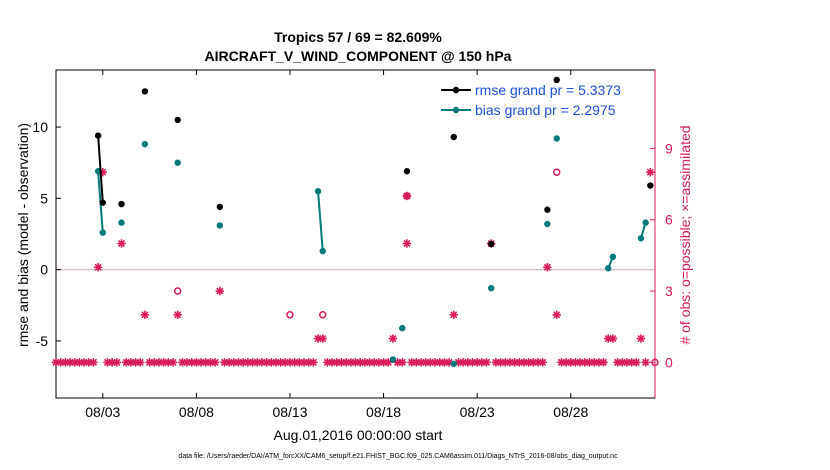  What do you see at coordinates (102, 412) in the screenshot?
I see `x-tick-label: 08/03` at bounding box center [102, 412].